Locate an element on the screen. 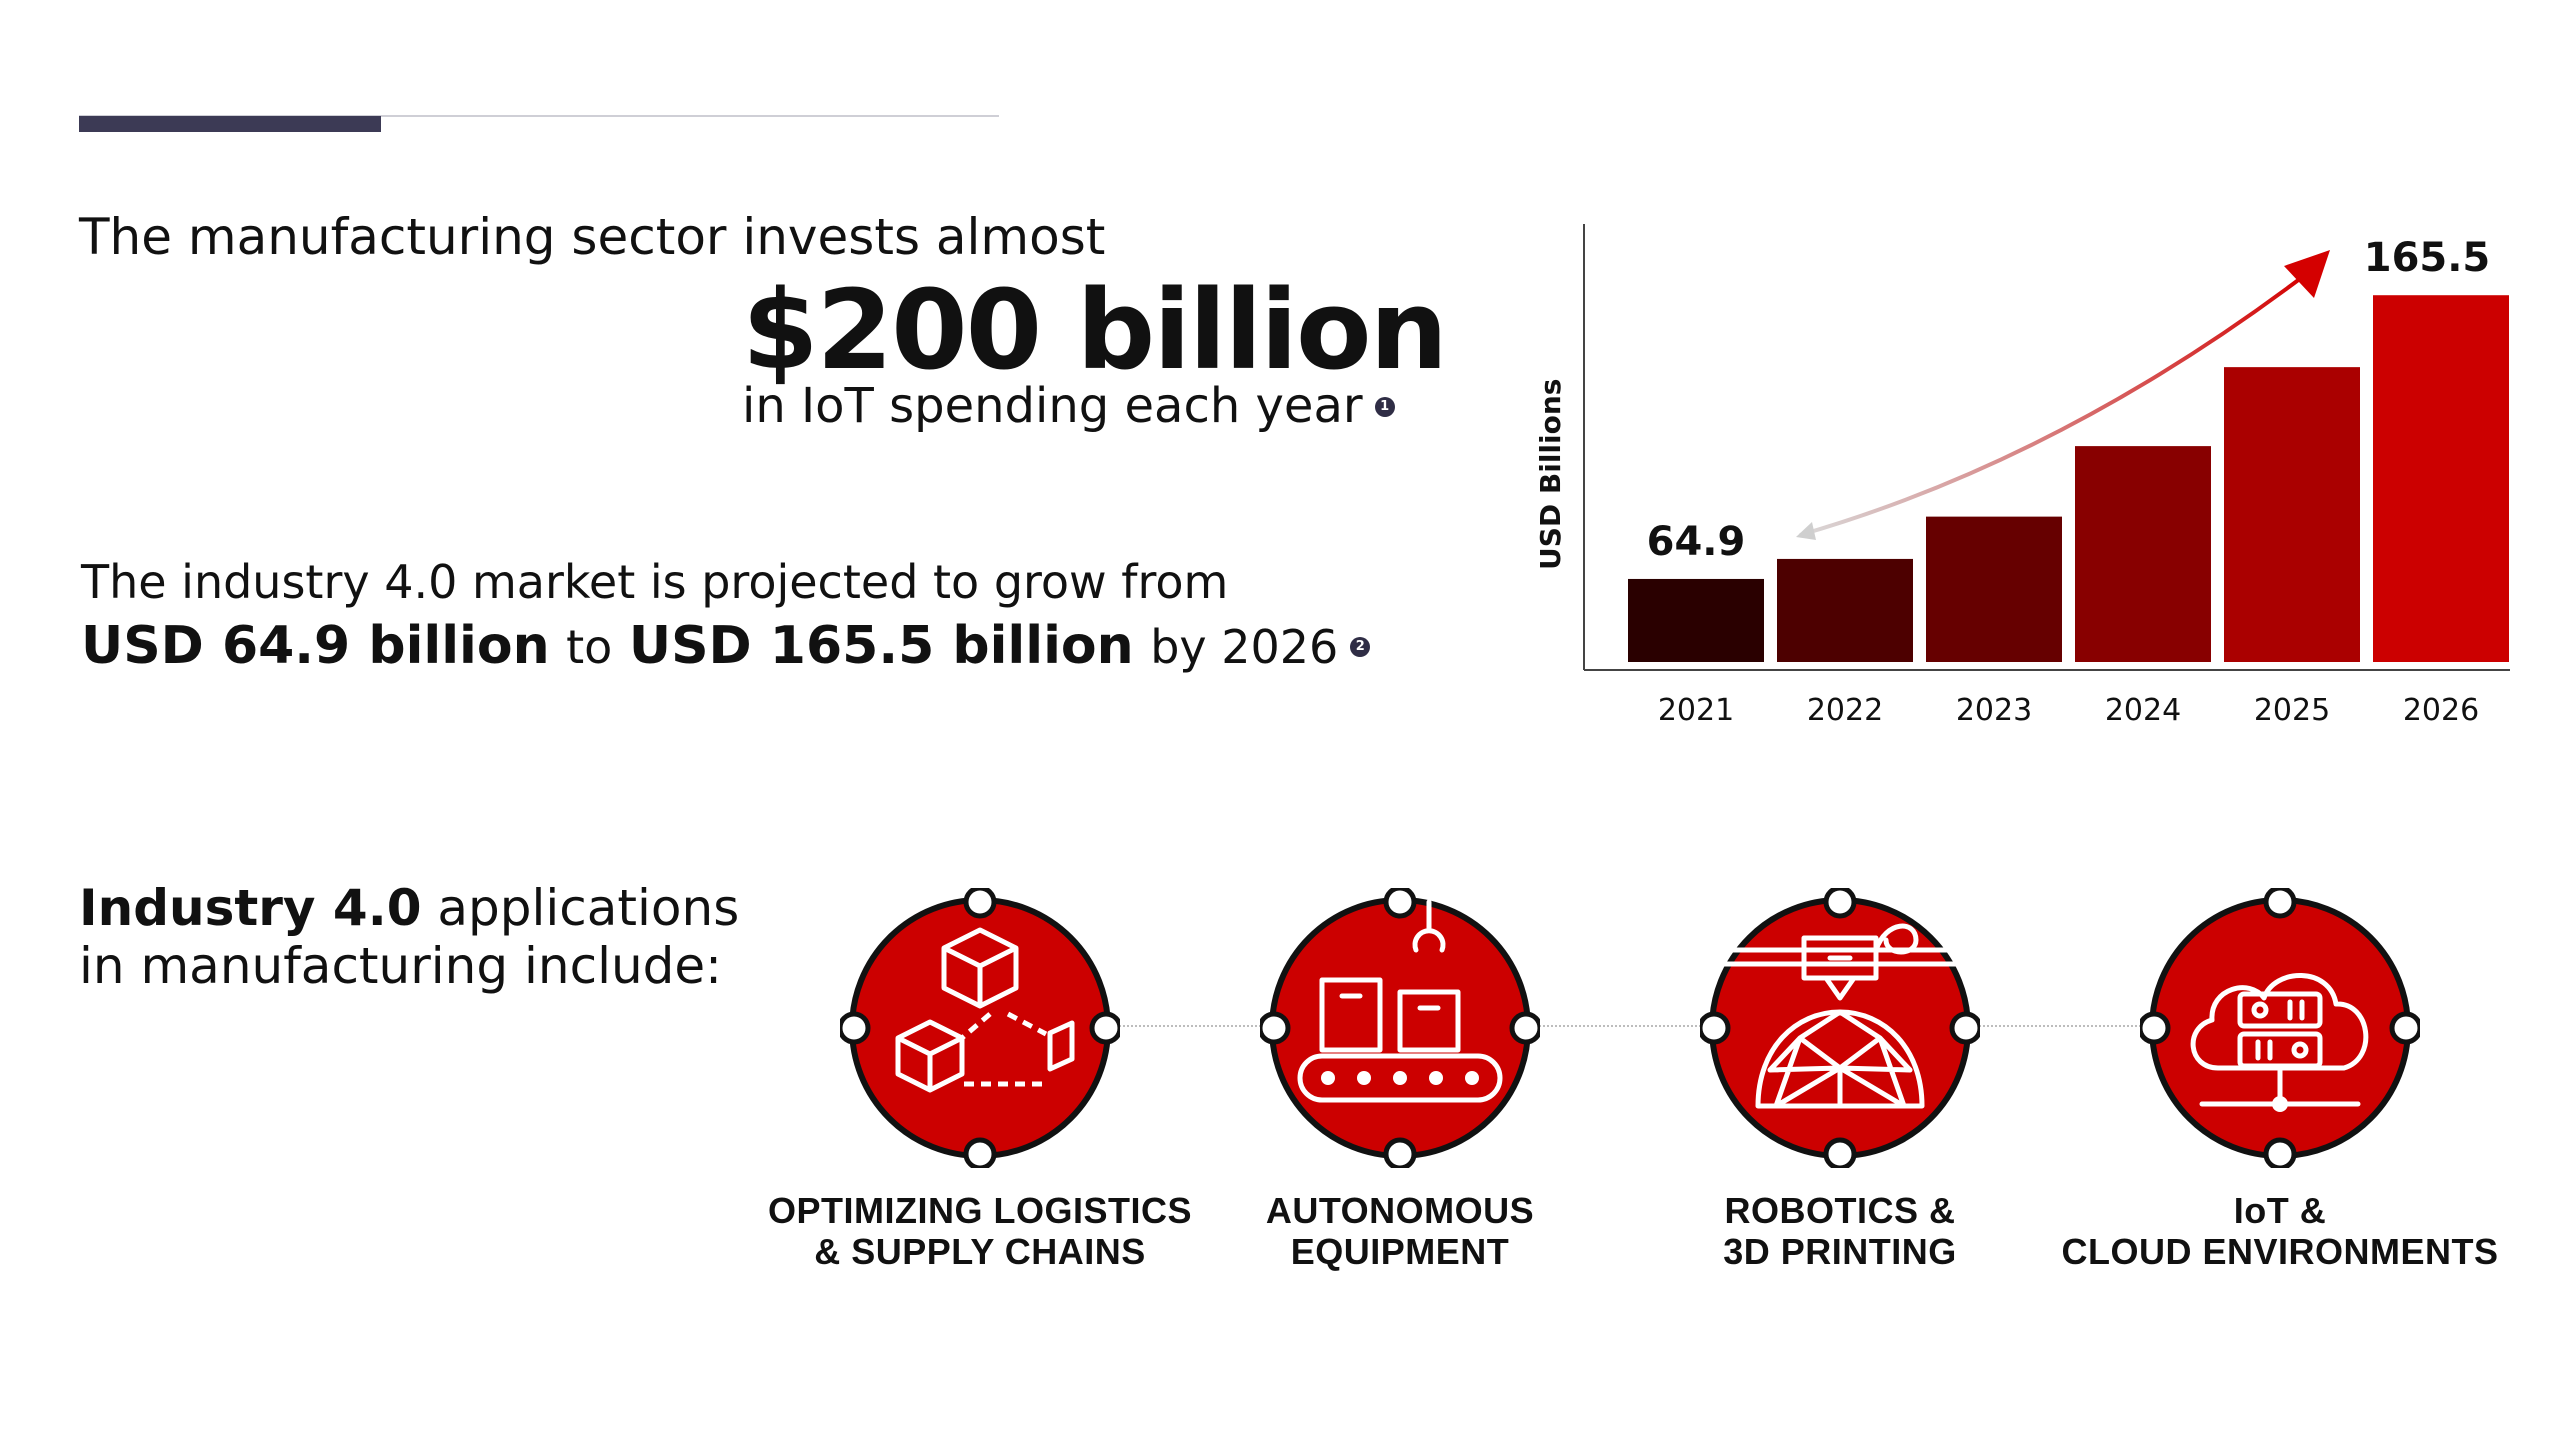  headline1-lead: The manufacturing sector invests almost is located at coordinates (592, 237).